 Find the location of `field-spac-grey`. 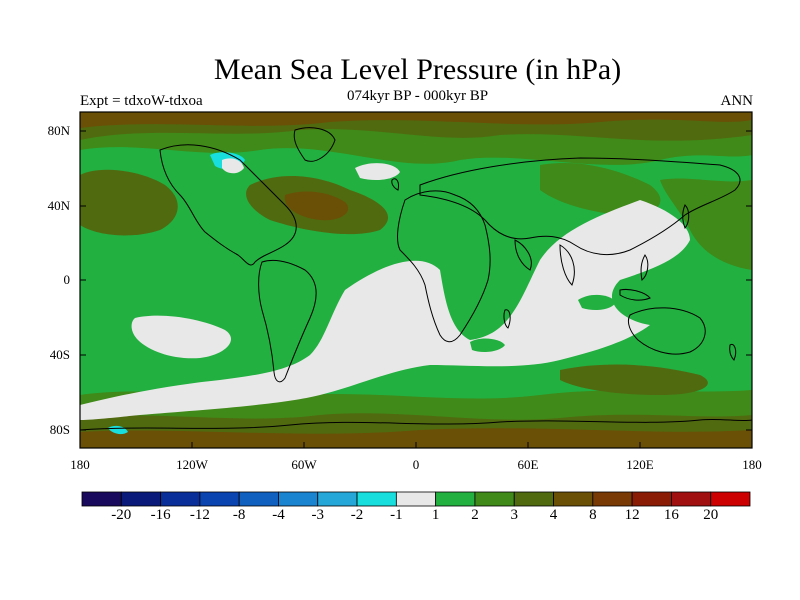

field-spac-grey is located at coordinates (181, 337).